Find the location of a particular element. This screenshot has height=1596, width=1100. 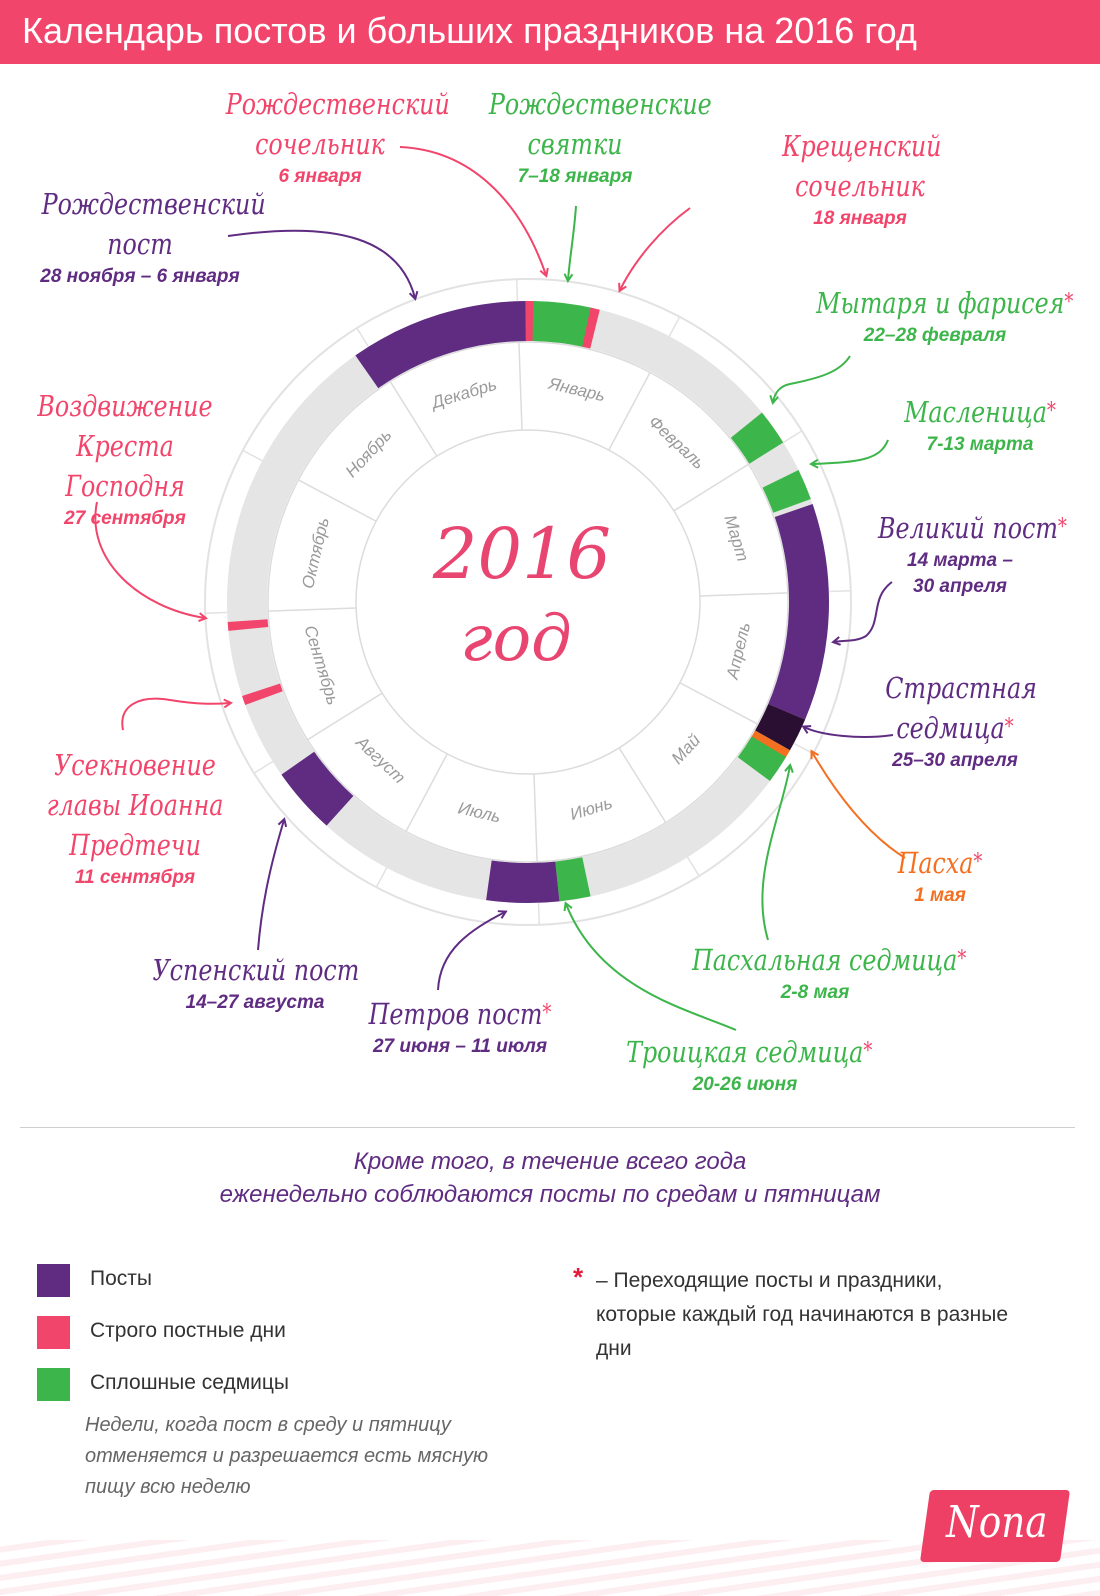

month-label: Декабрь is located at coordinates (463, 394).